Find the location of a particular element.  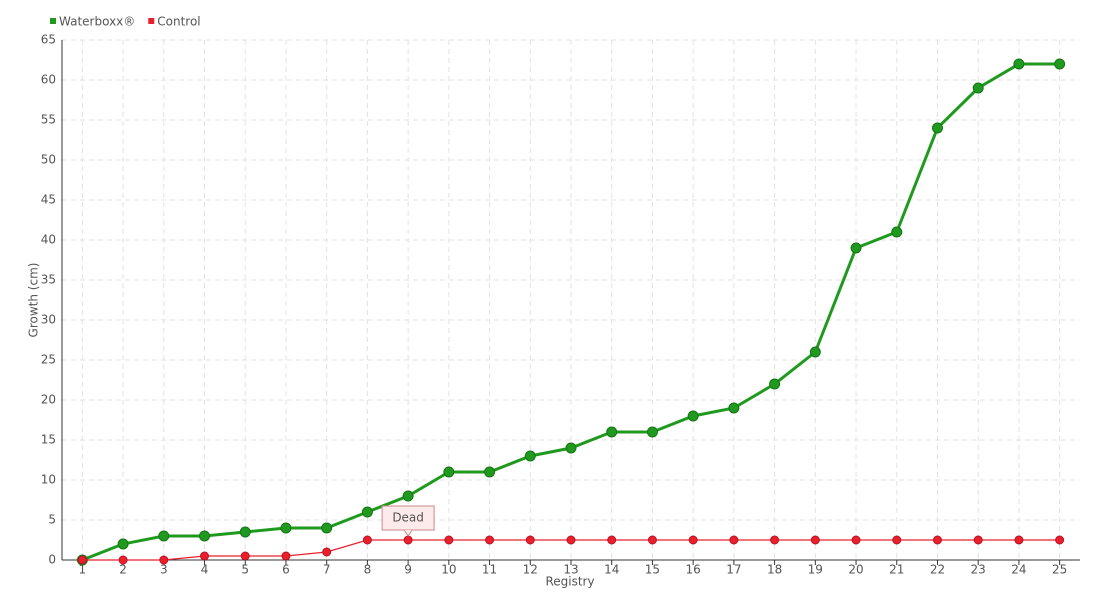

x-tick-label: 13 is located at coordinates (570, 570).